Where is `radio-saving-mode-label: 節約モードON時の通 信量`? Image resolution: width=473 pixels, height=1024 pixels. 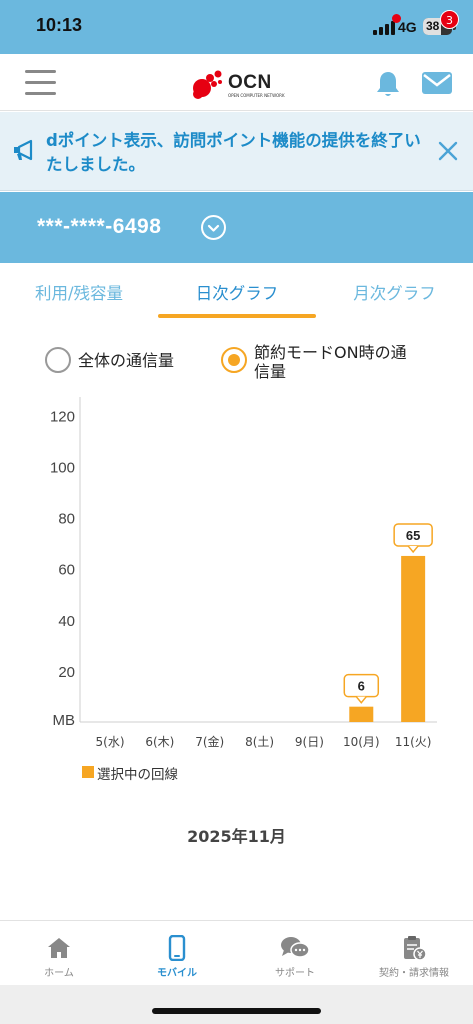 radio-saving-mode-label: 節約モードON時の通 信量 is located at coordinates (330, 362).